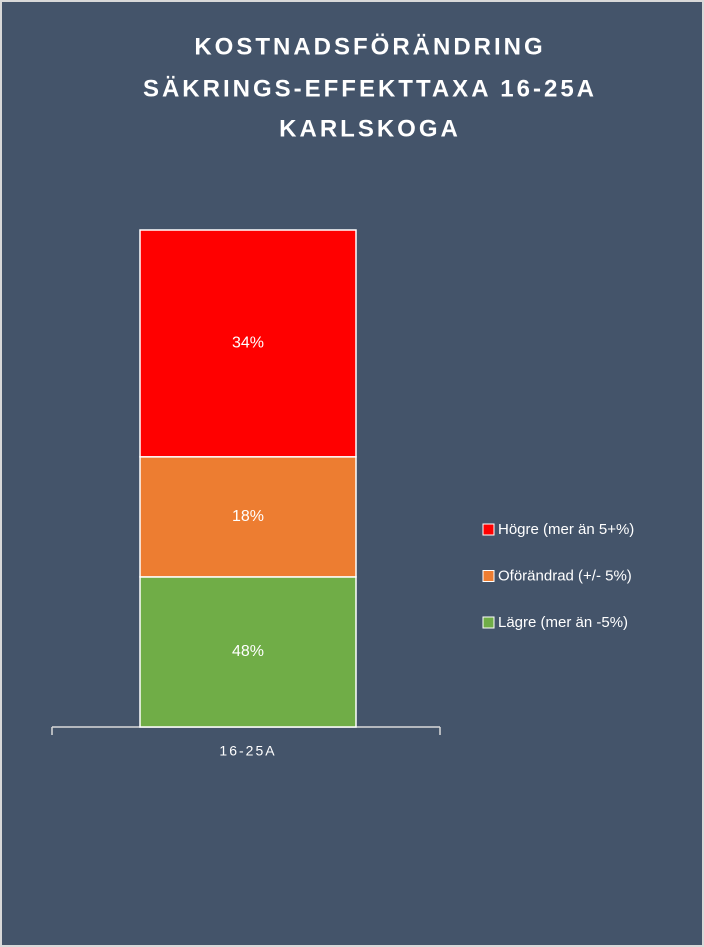 Image resolution: width=704 pixels, height=947 pixels. What do you see at coordinates (247, 751) in the screenshot?
I see `x-tick-label: 16-25A` at bounding box center [247, 751].